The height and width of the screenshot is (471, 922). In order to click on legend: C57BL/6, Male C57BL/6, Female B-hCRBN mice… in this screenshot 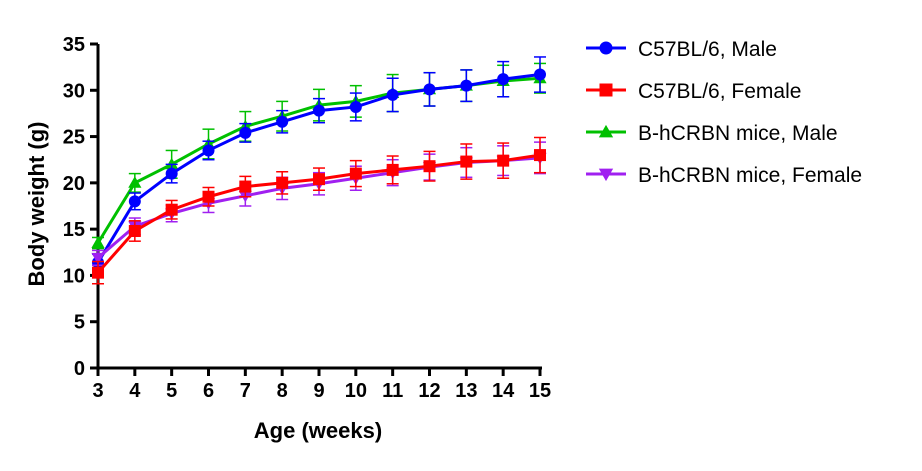, I will do `click(724, 112)`.